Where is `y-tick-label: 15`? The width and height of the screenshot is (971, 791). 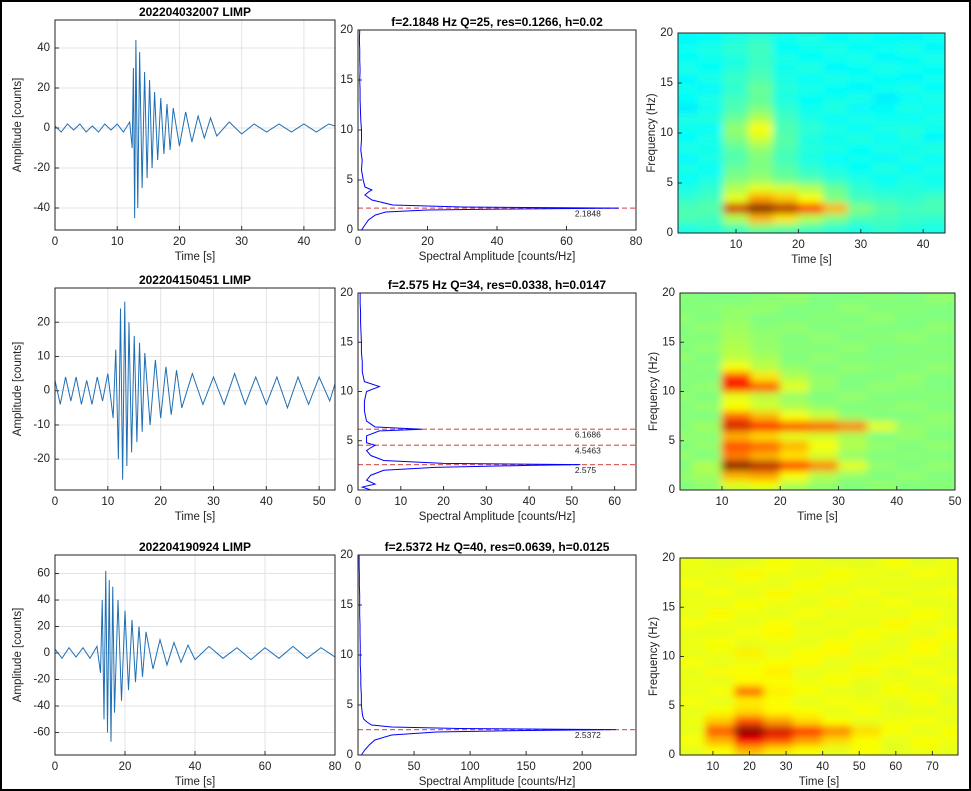
y-tick-label: 15 is located at coordinates (666, 83).